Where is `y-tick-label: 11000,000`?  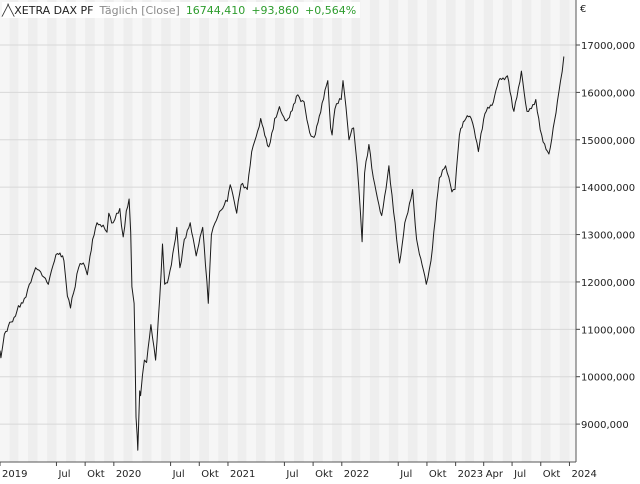 y-tick-label: 11000,000 is located at coordinates (608, 330).